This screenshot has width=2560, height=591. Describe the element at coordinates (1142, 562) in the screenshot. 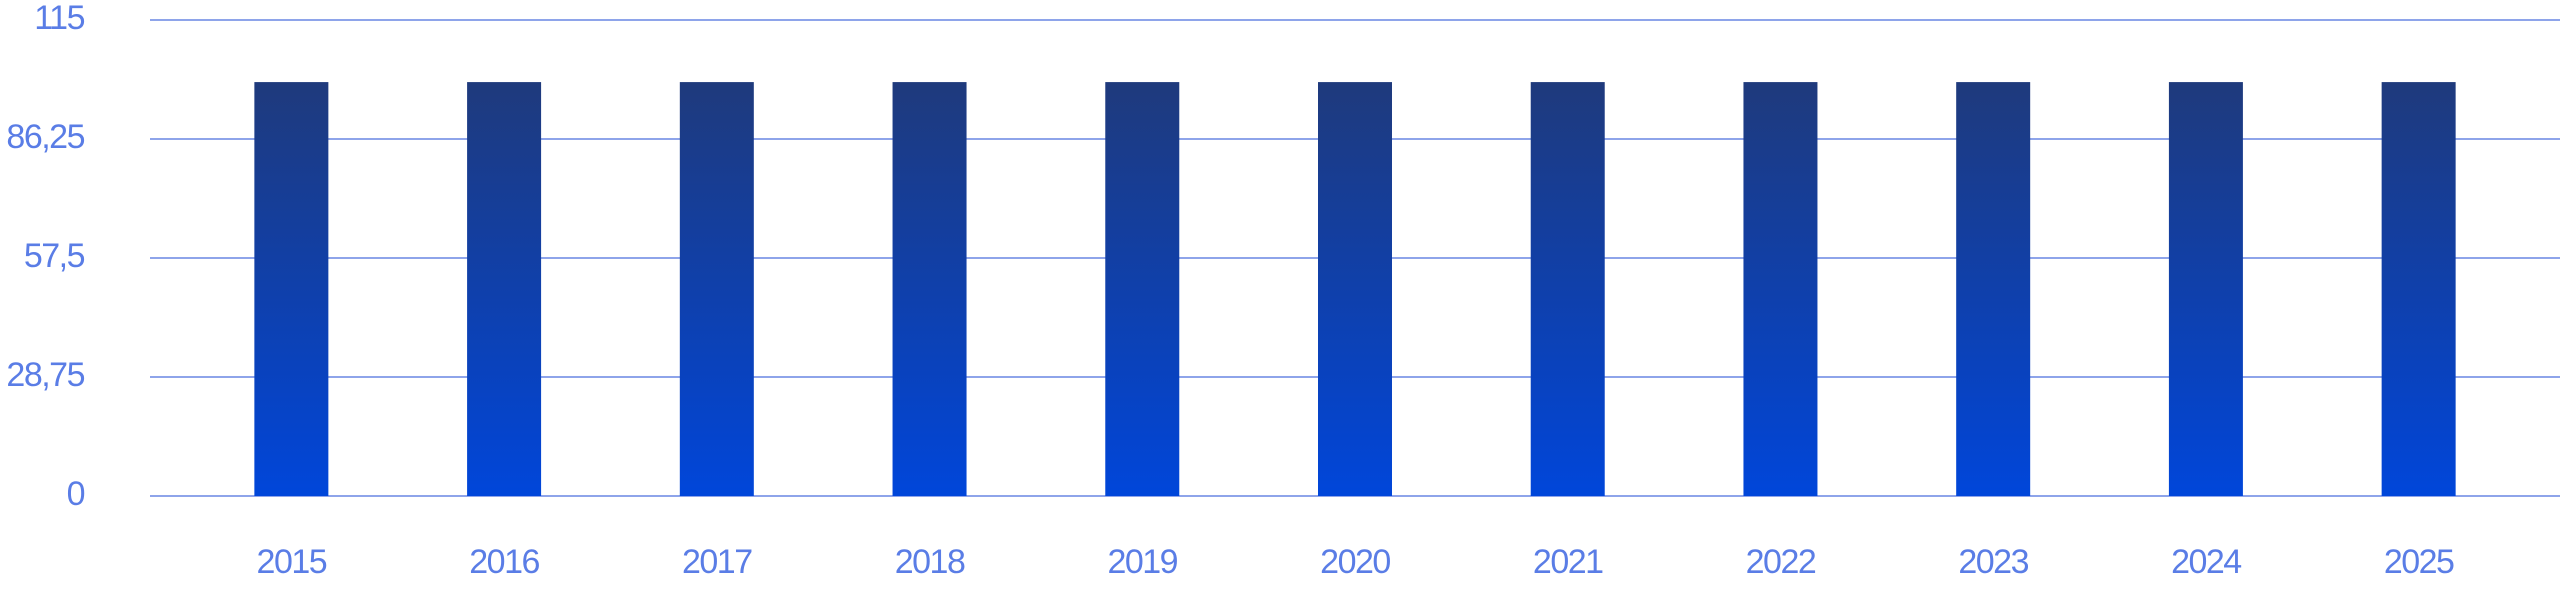

I see `x-tick-label: 2019` at that location.